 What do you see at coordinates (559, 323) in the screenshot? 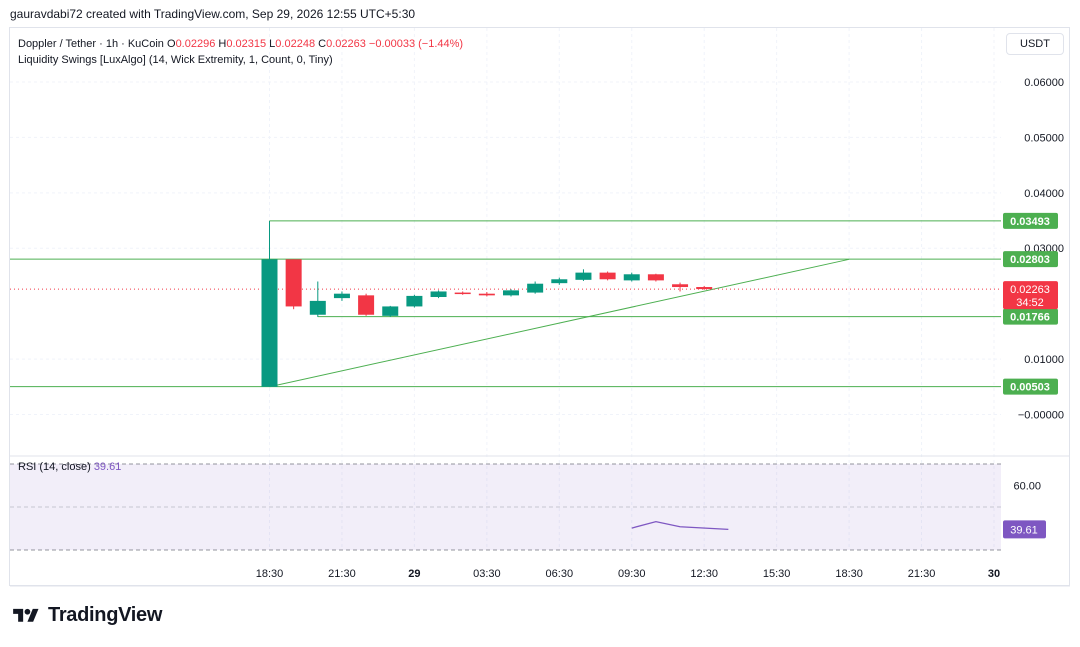
I see `trend-line` at bounding box center [559, 323].